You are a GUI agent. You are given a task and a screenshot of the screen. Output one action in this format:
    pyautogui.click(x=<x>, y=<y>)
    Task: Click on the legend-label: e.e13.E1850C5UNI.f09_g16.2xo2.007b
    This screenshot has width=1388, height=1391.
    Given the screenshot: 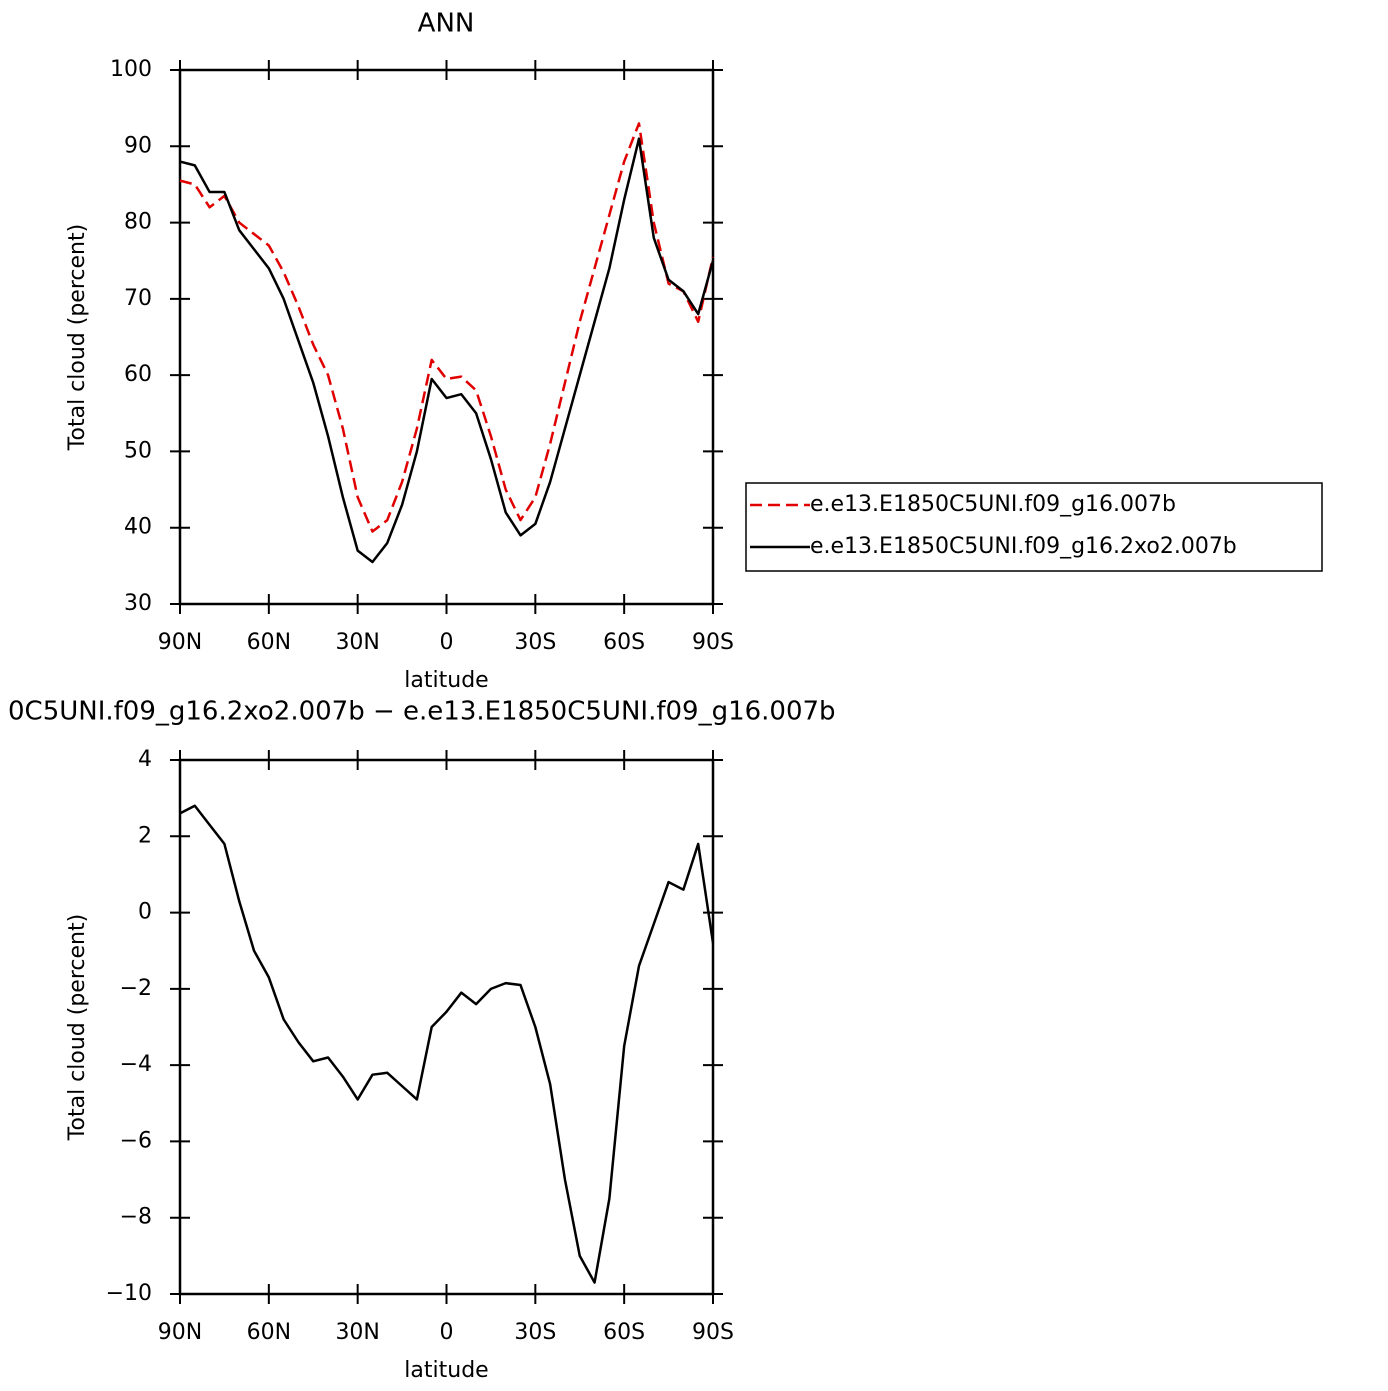 What is the action you would take?
    pyautogui.click(x=1023, y=546)
    